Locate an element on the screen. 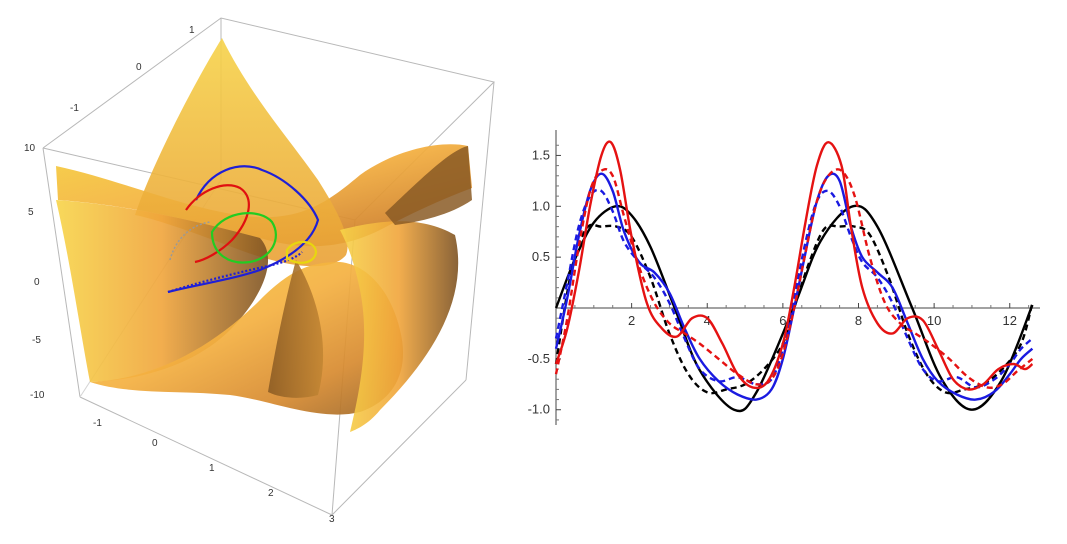 This screenshot has height=544, width=1067. y-tick-label: -1 is located at coordinates (74, 108).